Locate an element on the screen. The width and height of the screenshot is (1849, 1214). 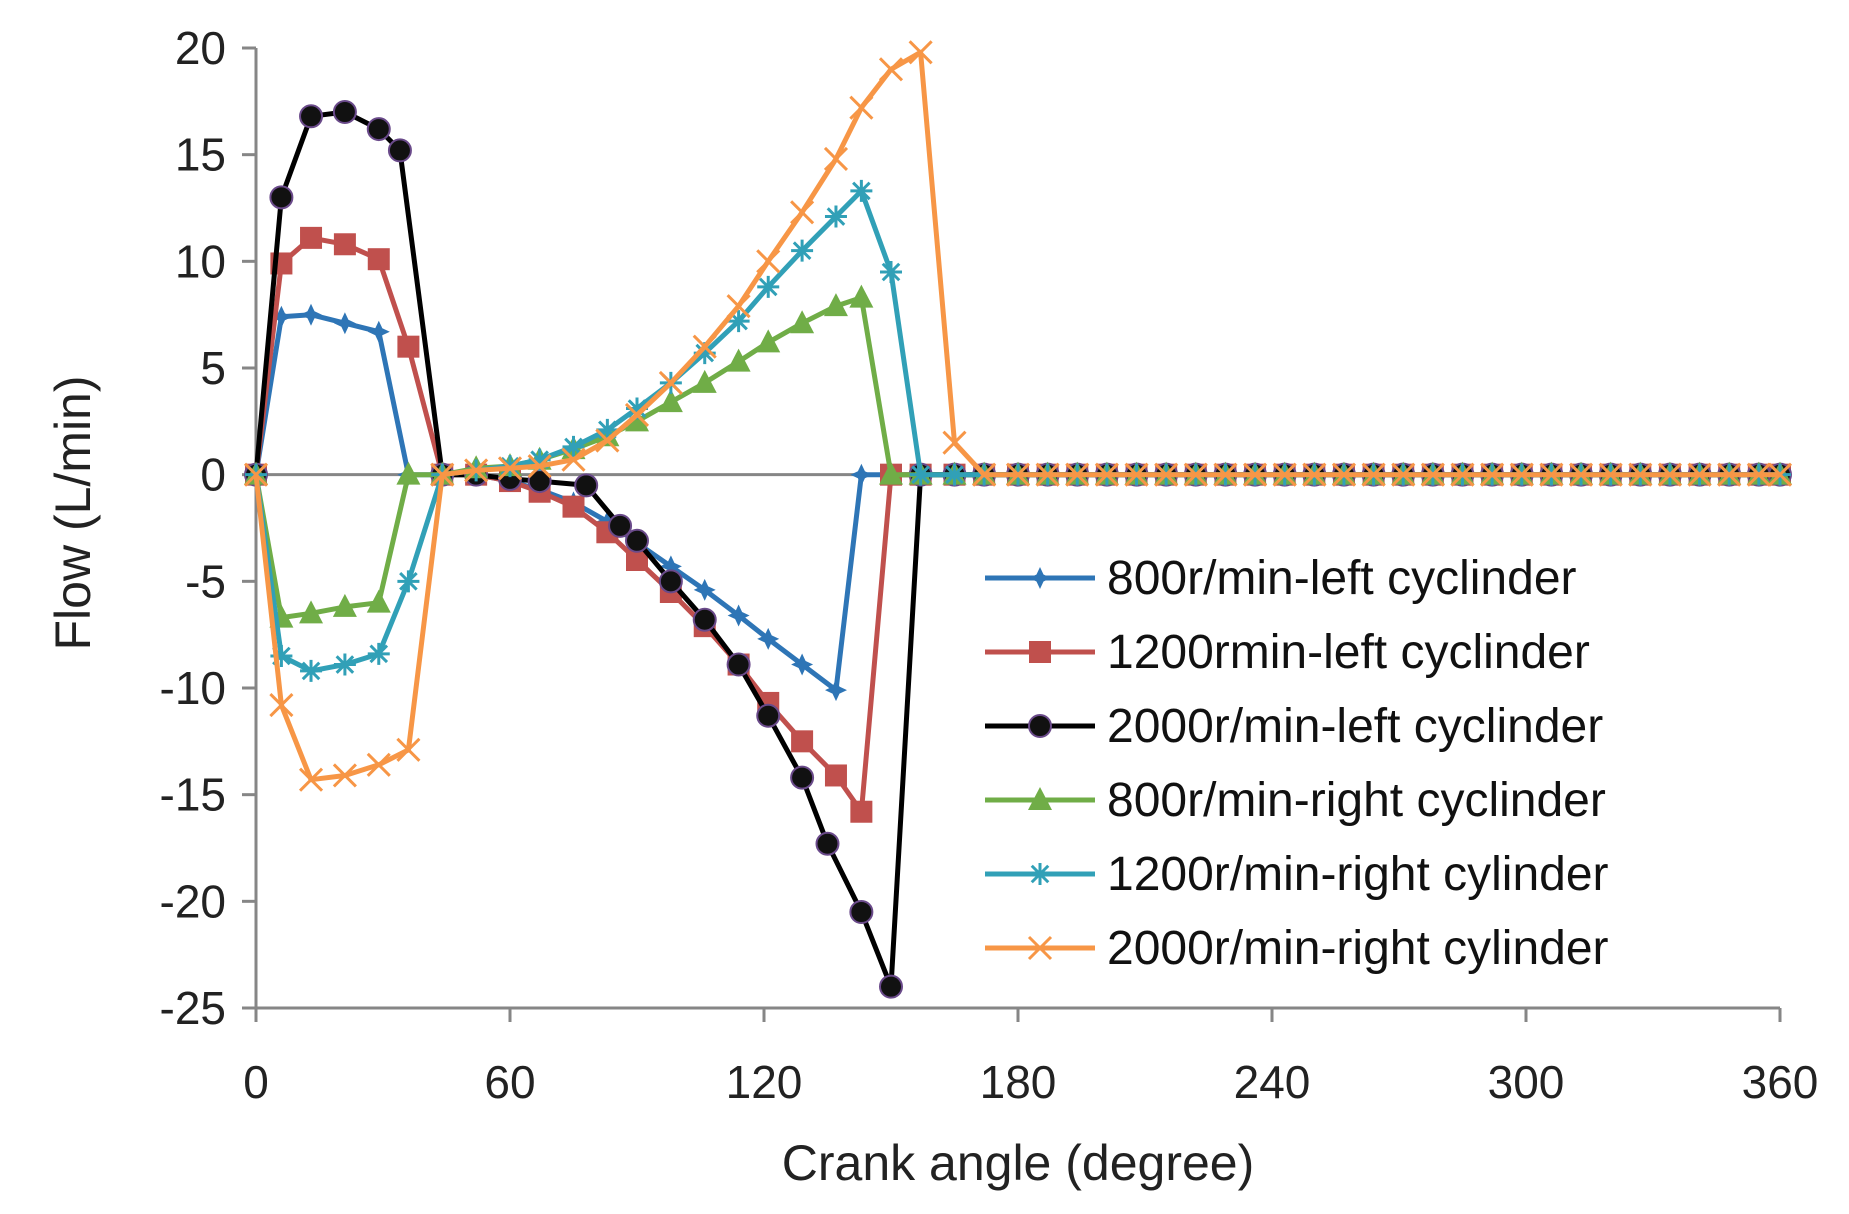
y-tick-label: -25 is located at coordinates (193, 1008).